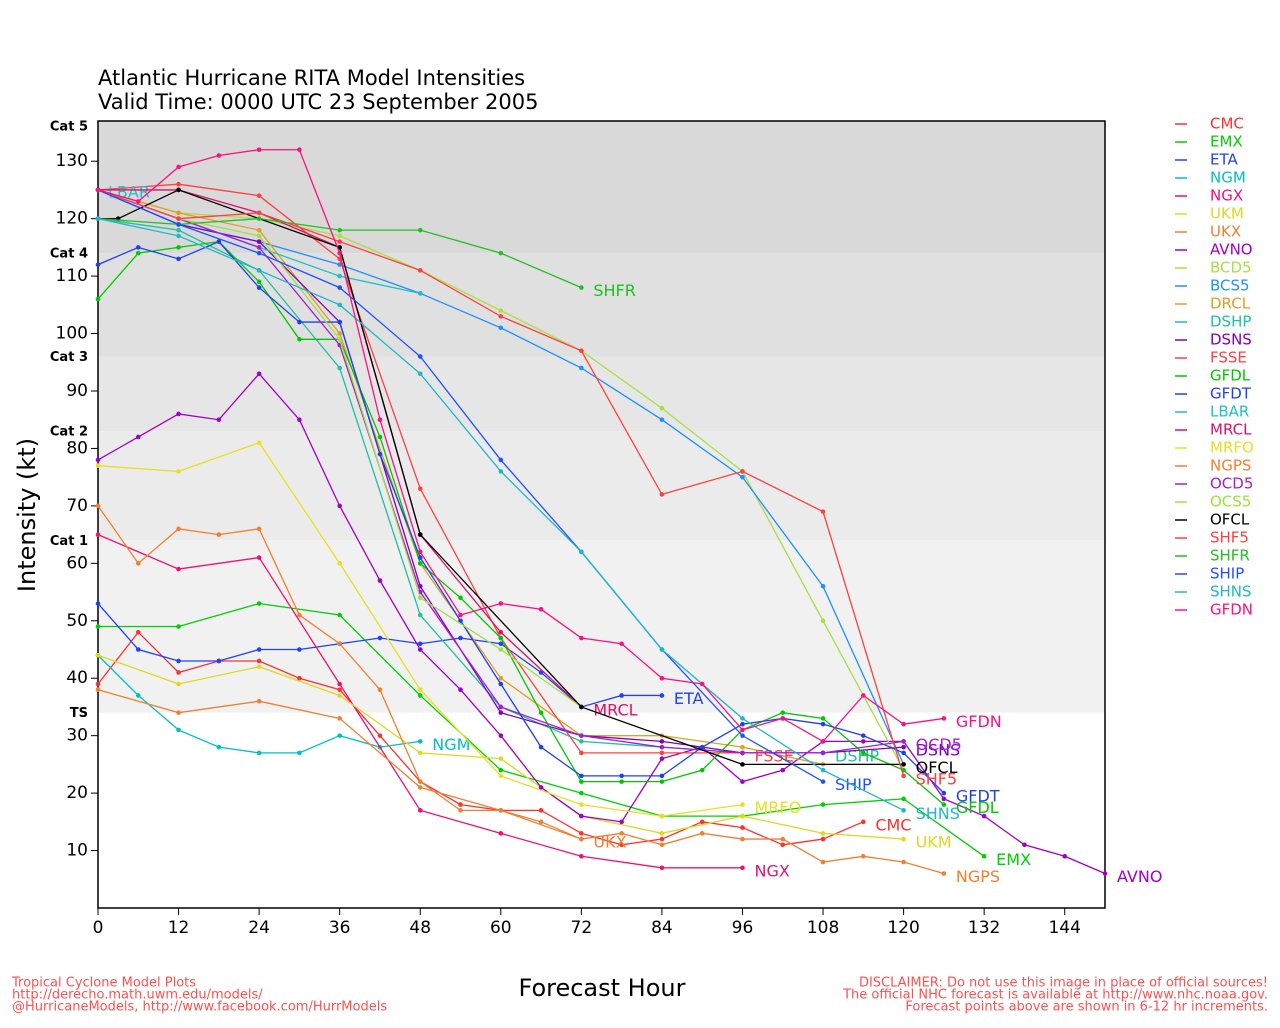 This screenshot has width=1280, height=1028. I want to click on legend-label: GFDT, so click(1231, 394).